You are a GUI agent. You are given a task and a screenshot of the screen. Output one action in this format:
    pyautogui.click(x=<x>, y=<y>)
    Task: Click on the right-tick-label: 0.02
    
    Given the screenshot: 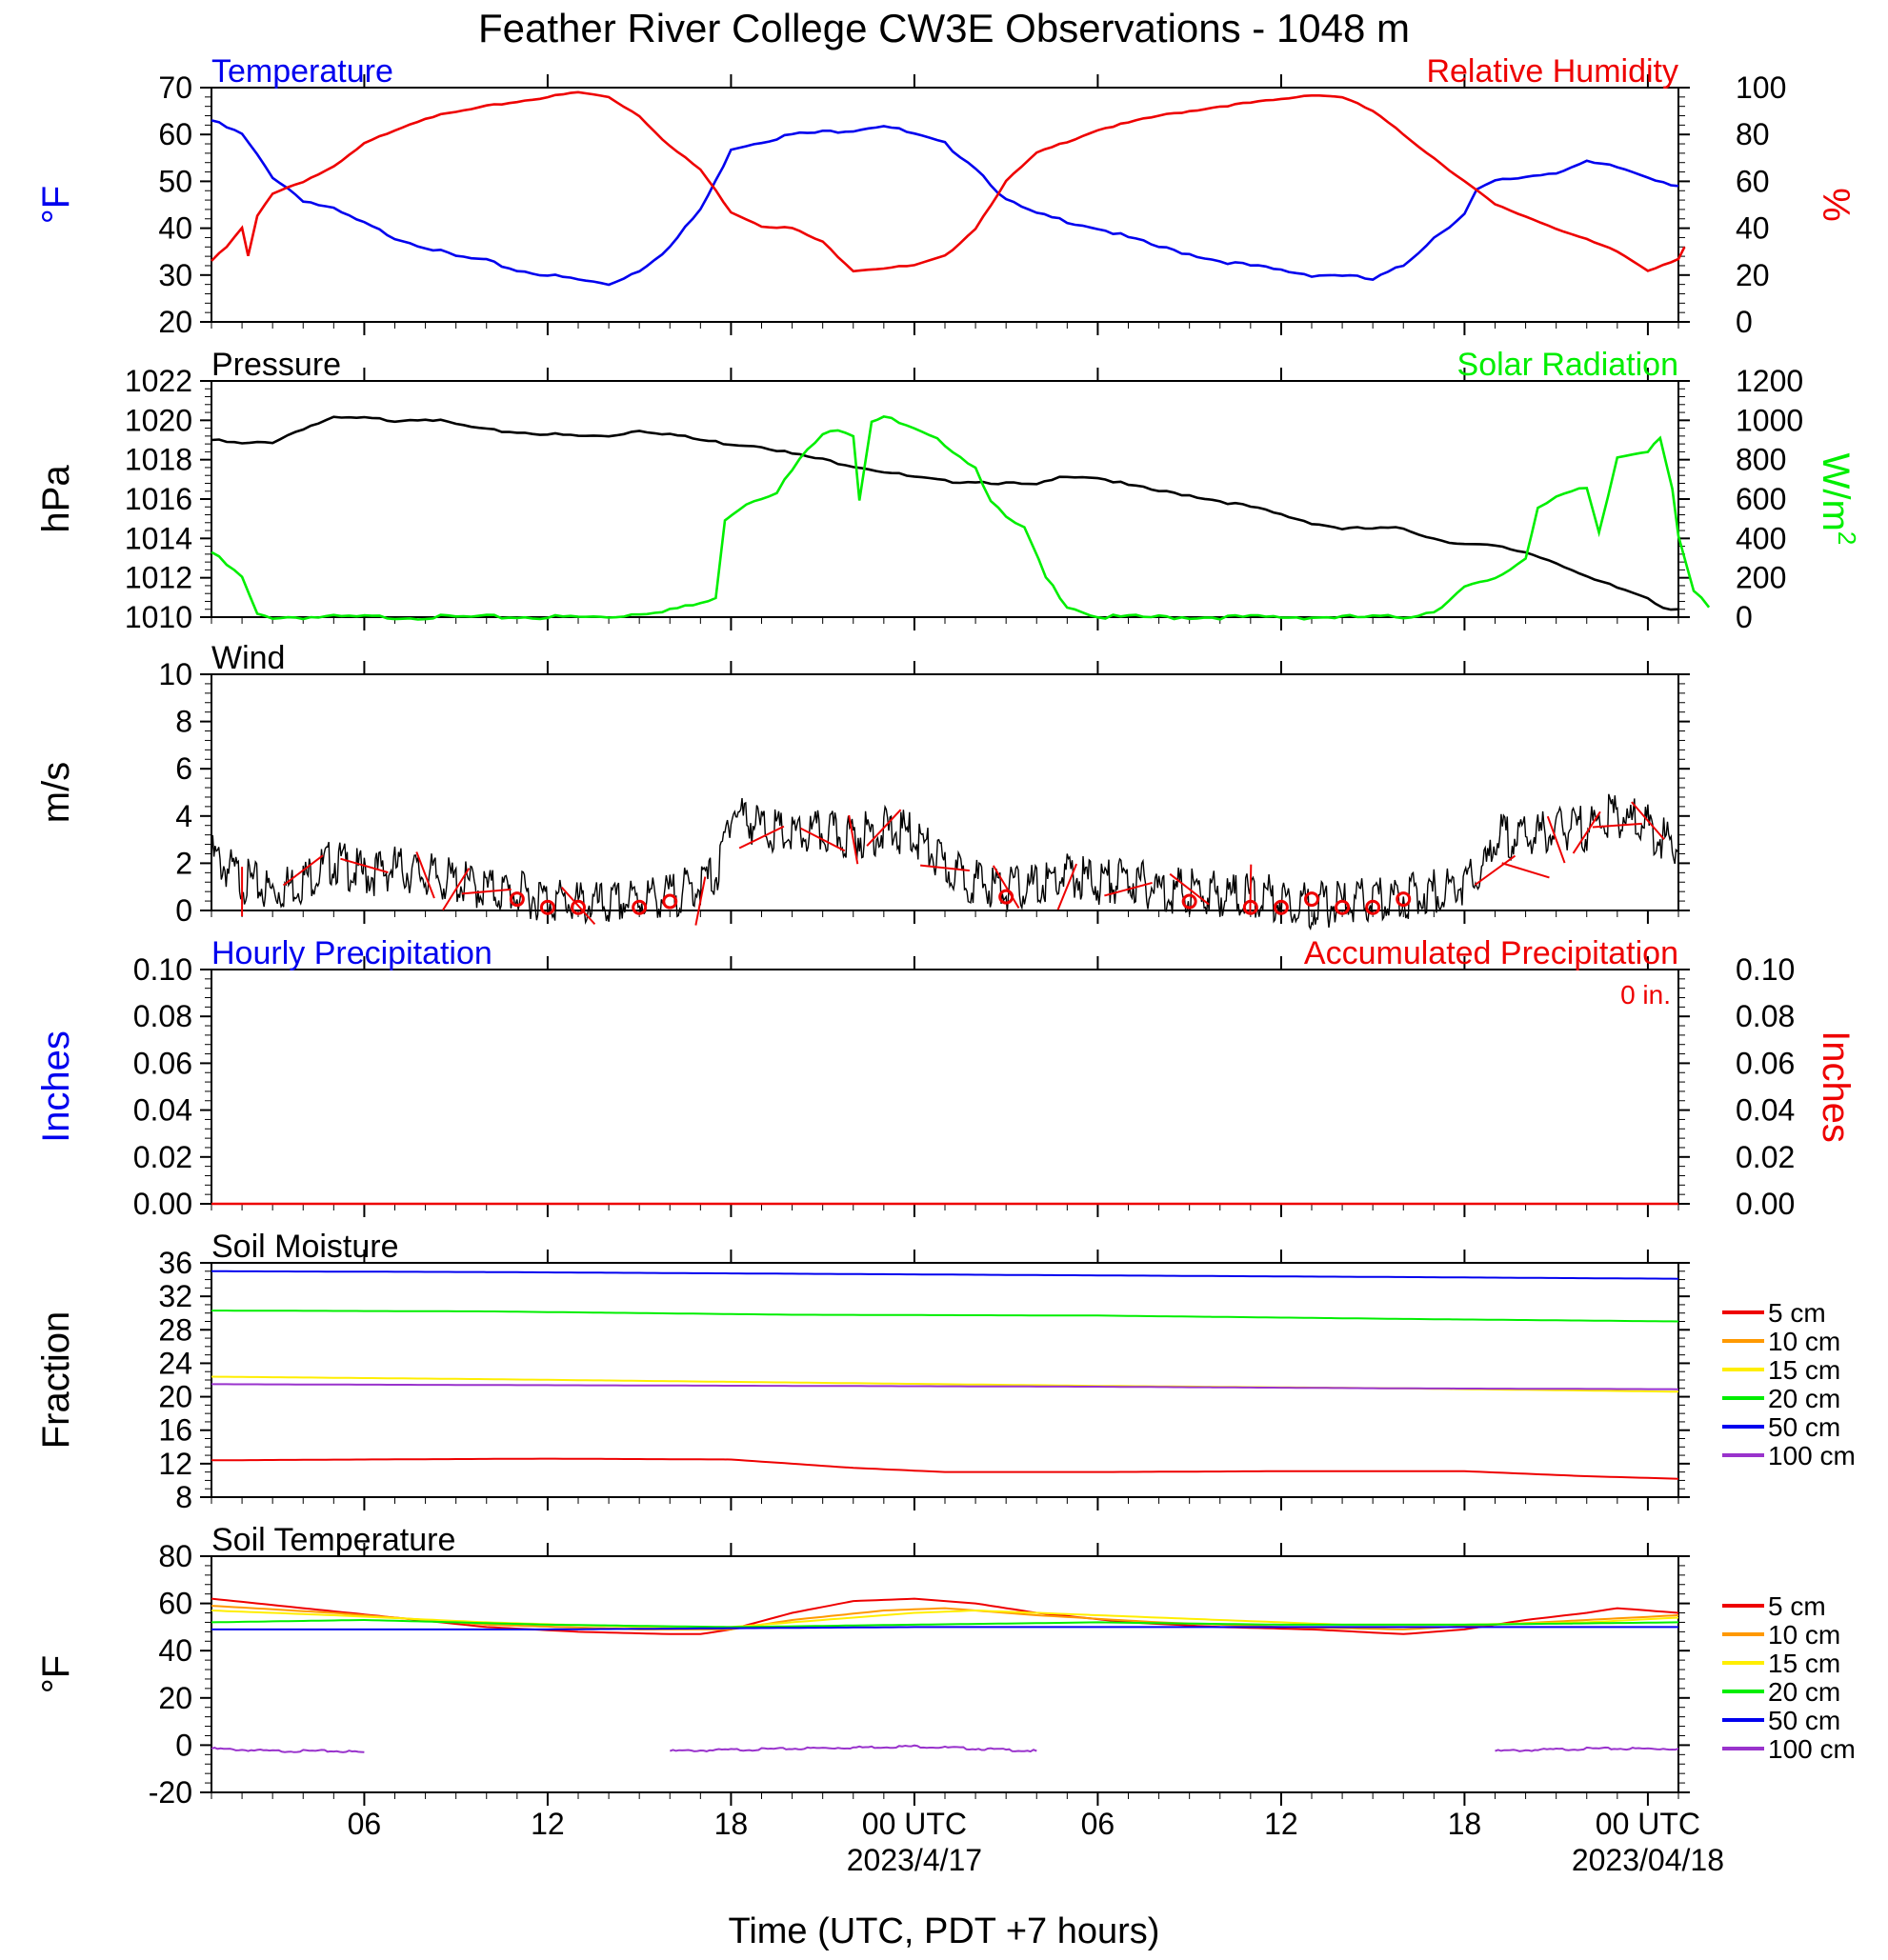 What is the action you would take?
    pyautogui.click(x=1765, y=1157)
    